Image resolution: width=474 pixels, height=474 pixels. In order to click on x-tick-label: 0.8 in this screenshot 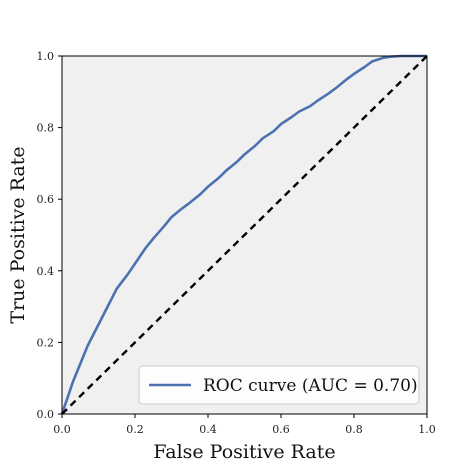, I will do `click(354, 429)`.